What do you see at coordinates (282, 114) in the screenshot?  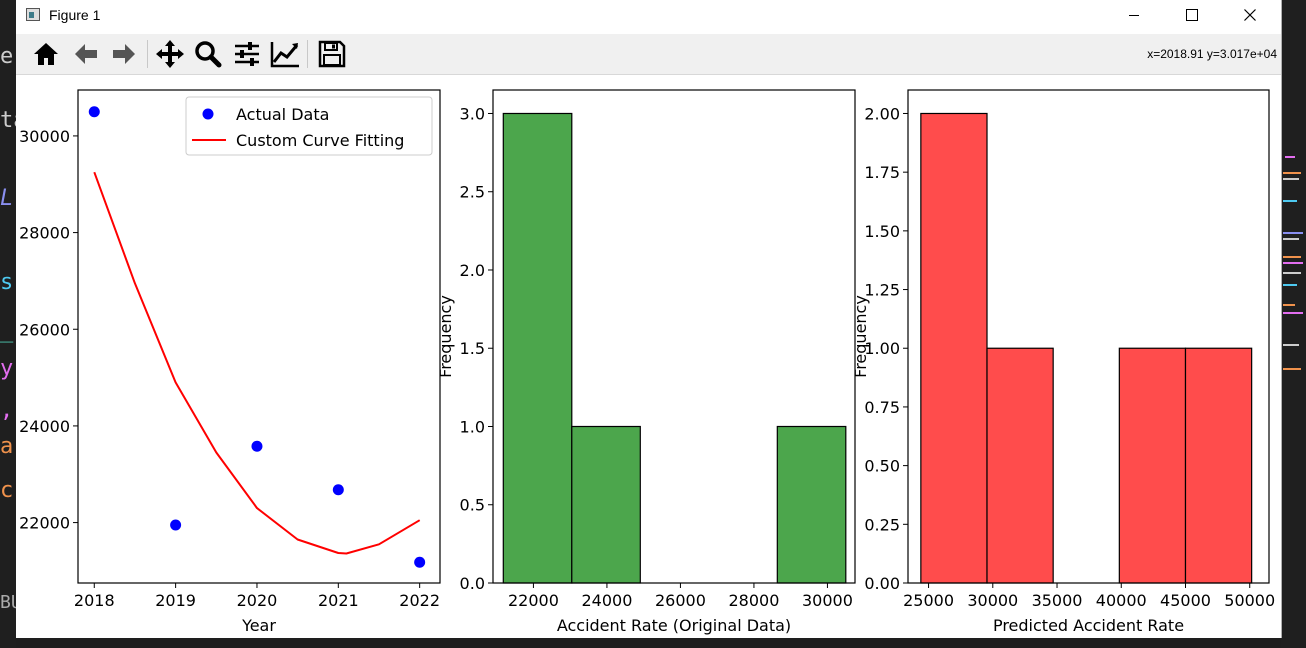 I see `legend-label: Actual Data` at bounding box center [282, 114].